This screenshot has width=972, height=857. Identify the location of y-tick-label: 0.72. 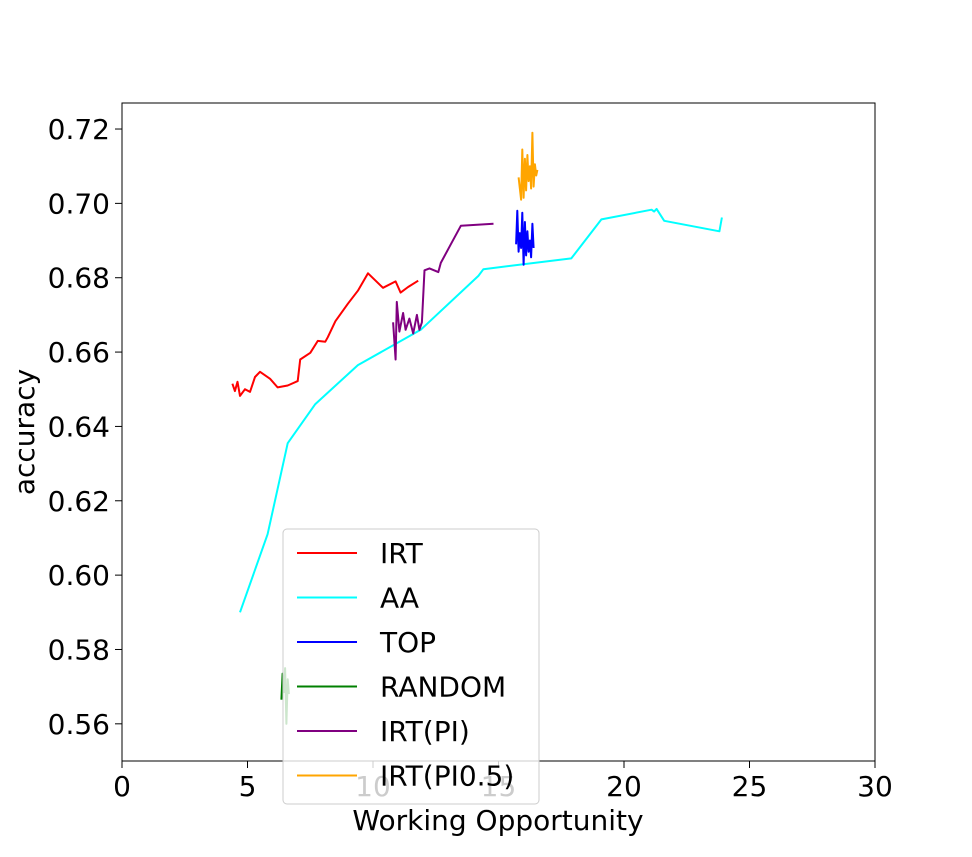
(79, 129).